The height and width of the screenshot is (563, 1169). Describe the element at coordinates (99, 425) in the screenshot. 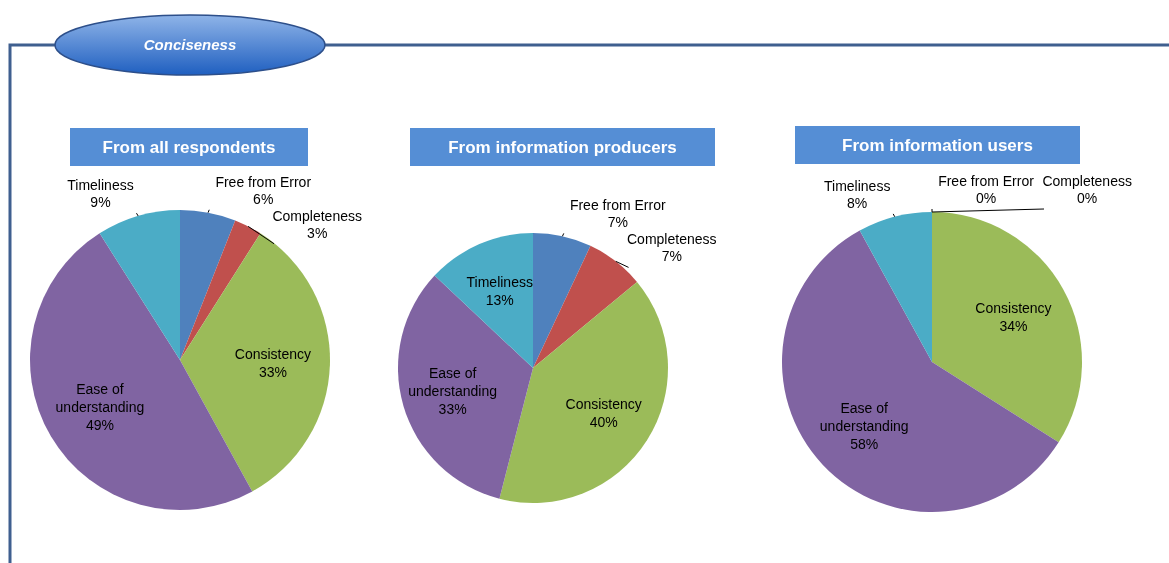

I see `data-label: 49%` at that location.